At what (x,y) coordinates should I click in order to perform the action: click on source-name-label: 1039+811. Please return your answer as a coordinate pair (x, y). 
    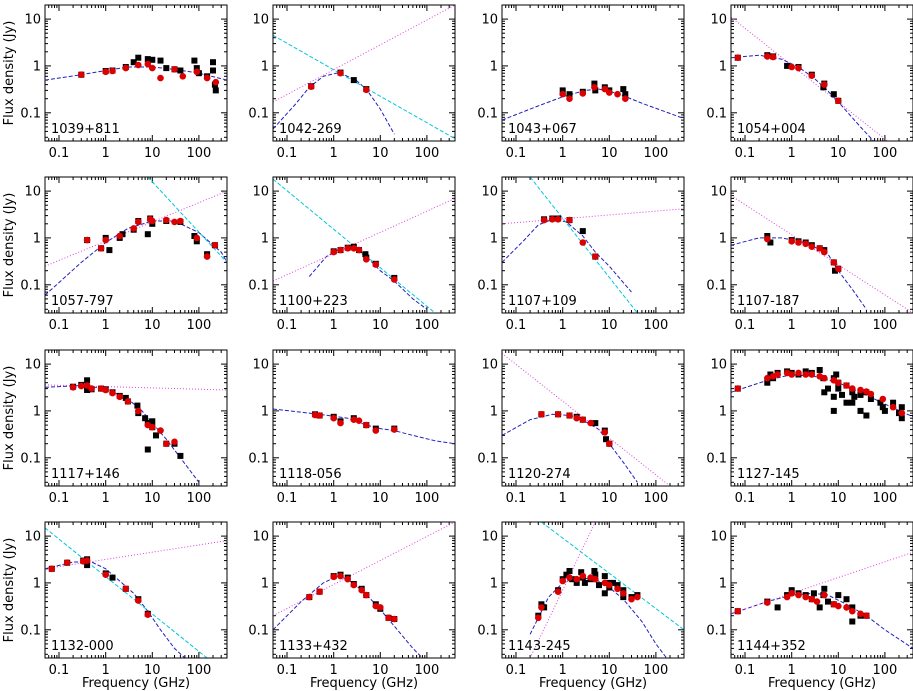
    Looking at the image, I should click on (85, 129).